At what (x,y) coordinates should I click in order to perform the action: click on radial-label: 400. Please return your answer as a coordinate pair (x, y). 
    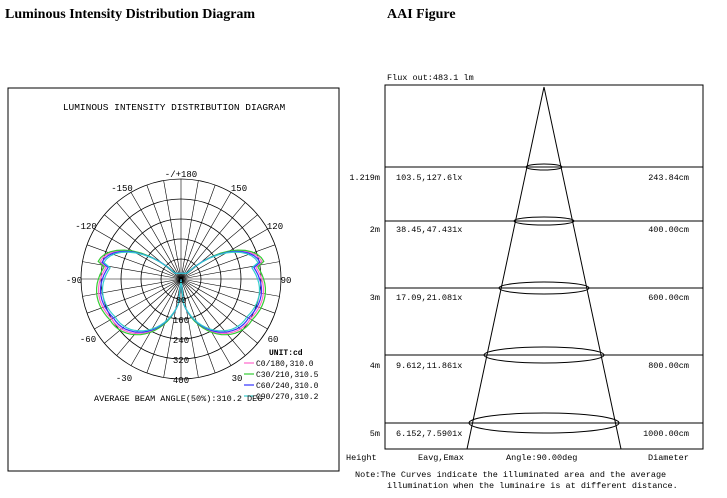
    Looking at the image, I should click on (181, 381).